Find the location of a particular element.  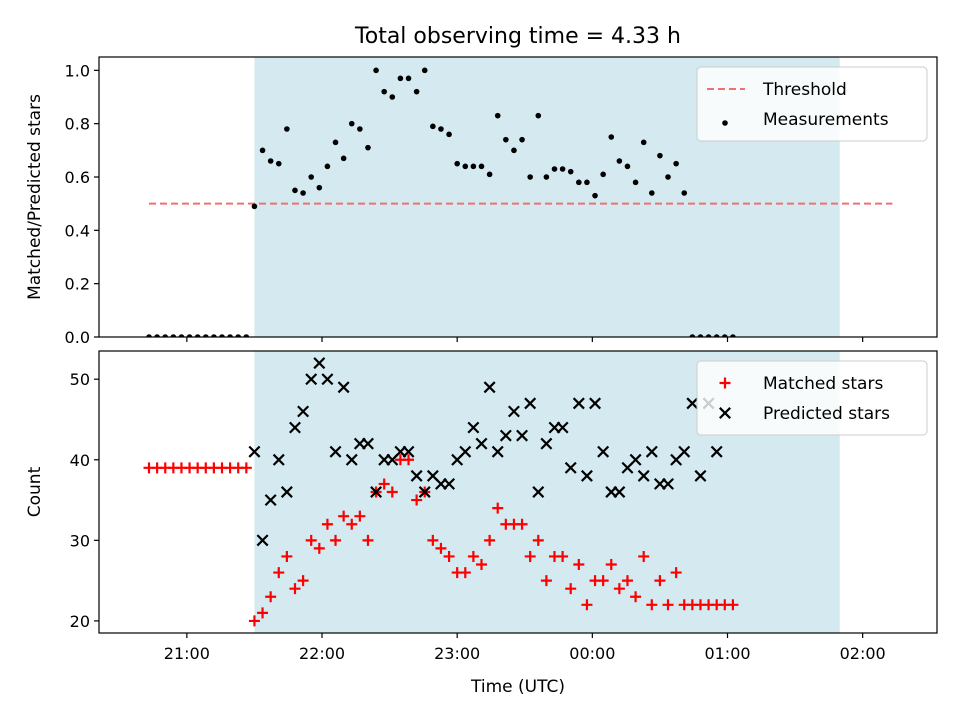

legend-label: Predicted stars is located at coordinates (826, 414).